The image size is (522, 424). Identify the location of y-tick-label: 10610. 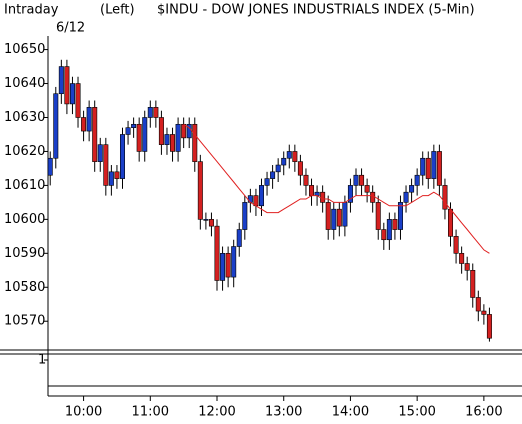
(24, 185).